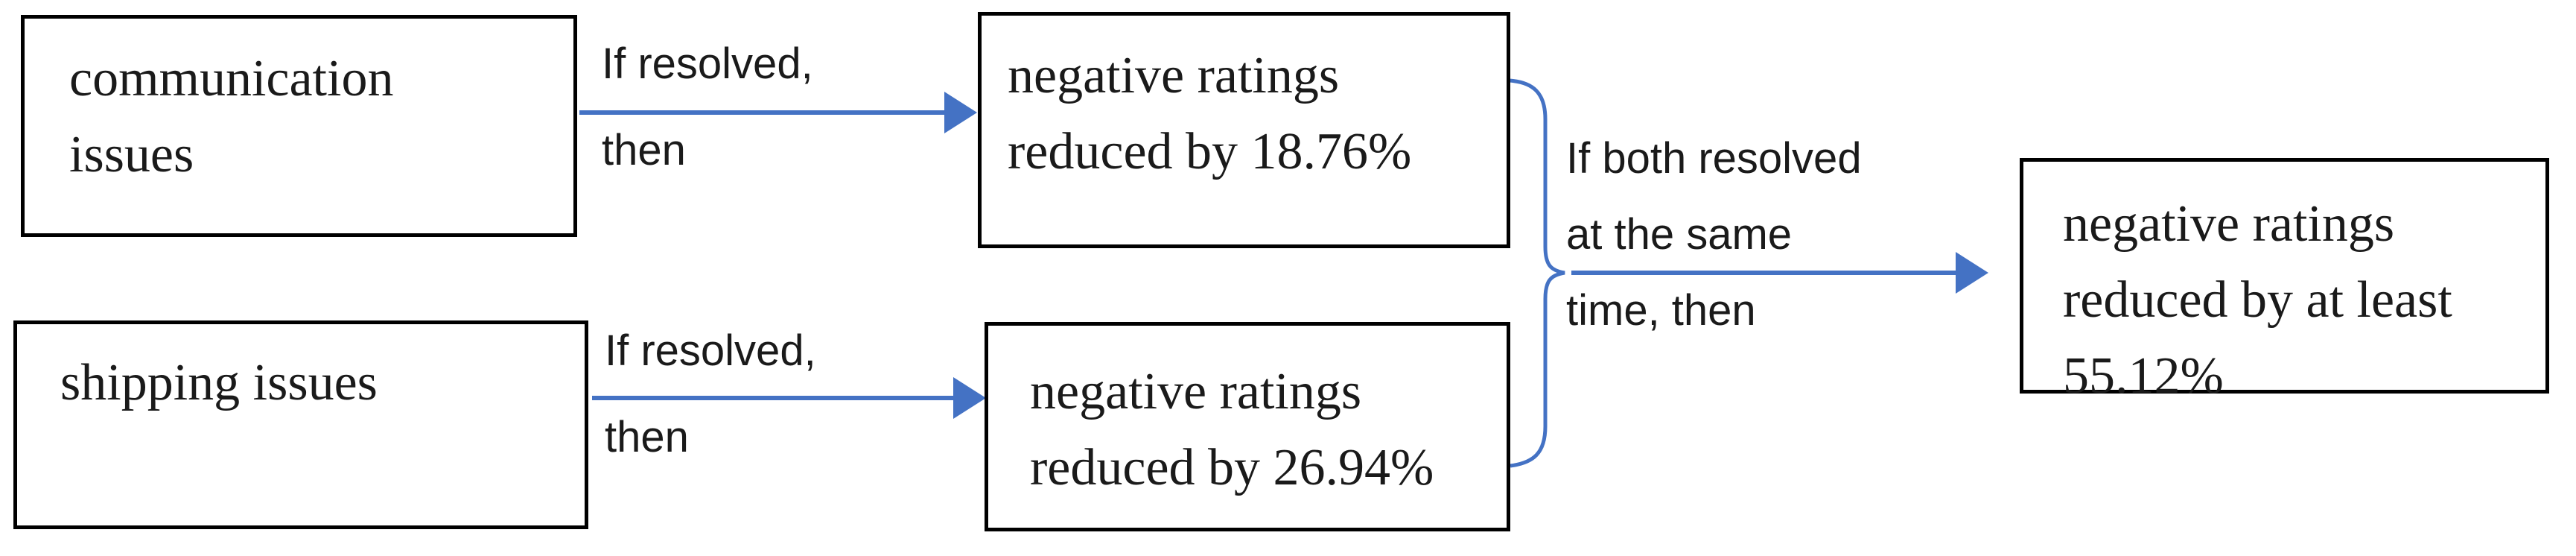 Image resolution: width=2576 pixels, height=556 pixels. I want to click on edge-label-both-condition: If both resolved at the same time, then, so click(1714, 235).